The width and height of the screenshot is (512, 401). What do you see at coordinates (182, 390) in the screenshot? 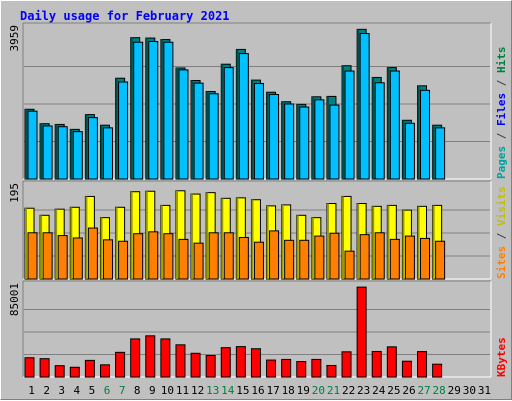
I see `day-label-11: 11` at bounding box center [182, 390].